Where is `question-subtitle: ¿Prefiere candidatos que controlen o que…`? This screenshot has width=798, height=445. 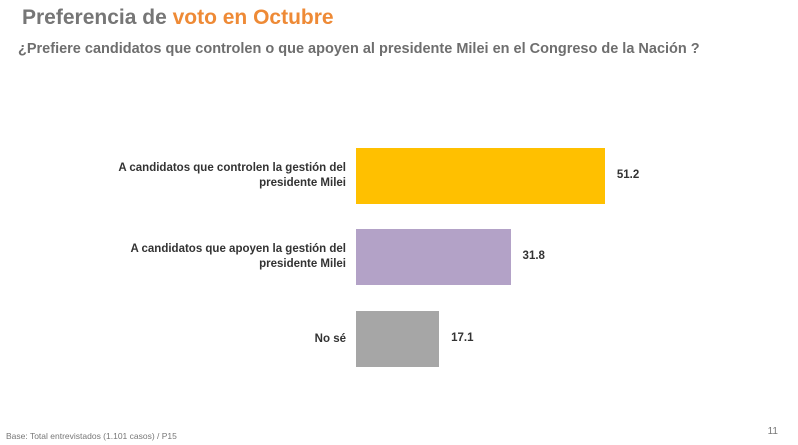
question-subtitle: ¿Prefiere candidatos que controlen o que… is located at coordinates (359, 49).